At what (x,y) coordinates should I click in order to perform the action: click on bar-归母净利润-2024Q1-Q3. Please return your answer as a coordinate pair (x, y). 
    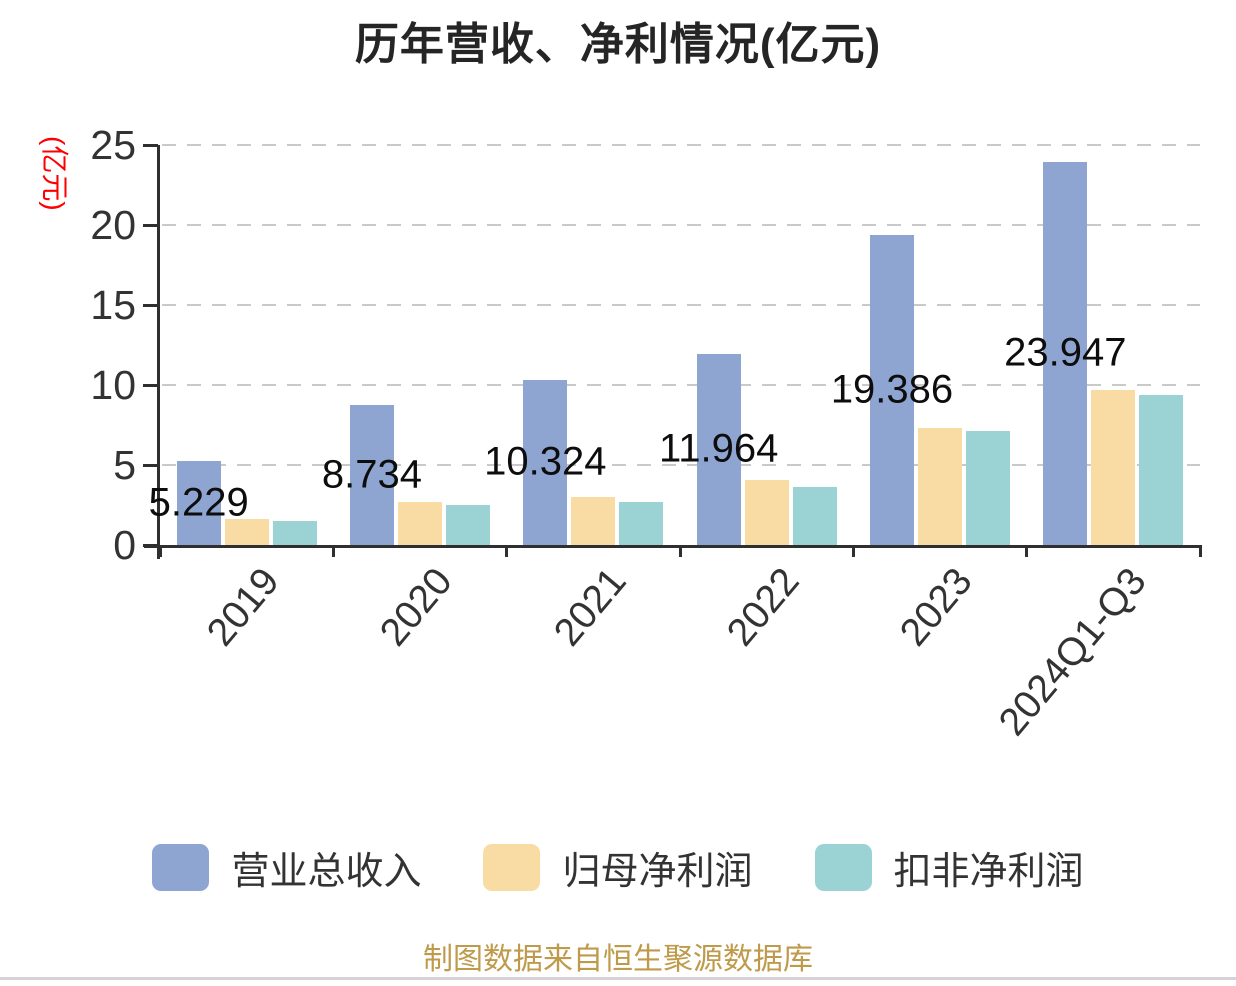
    Looking at the image, I should click on (1113, 467).